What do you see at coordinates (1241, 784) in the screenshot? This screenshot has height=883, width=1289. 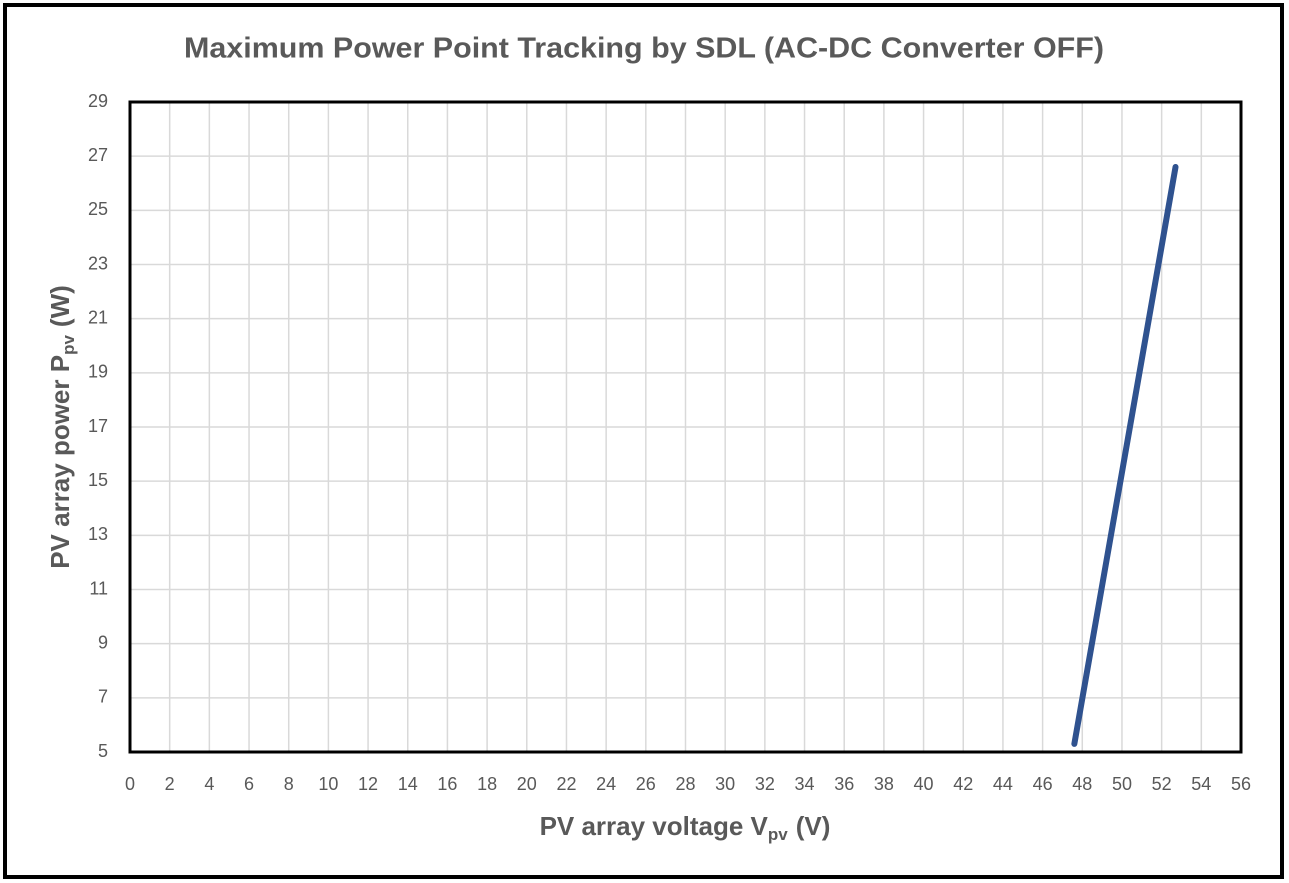 I see `x-tick-label: 56` at bounding box center [1241, 784].